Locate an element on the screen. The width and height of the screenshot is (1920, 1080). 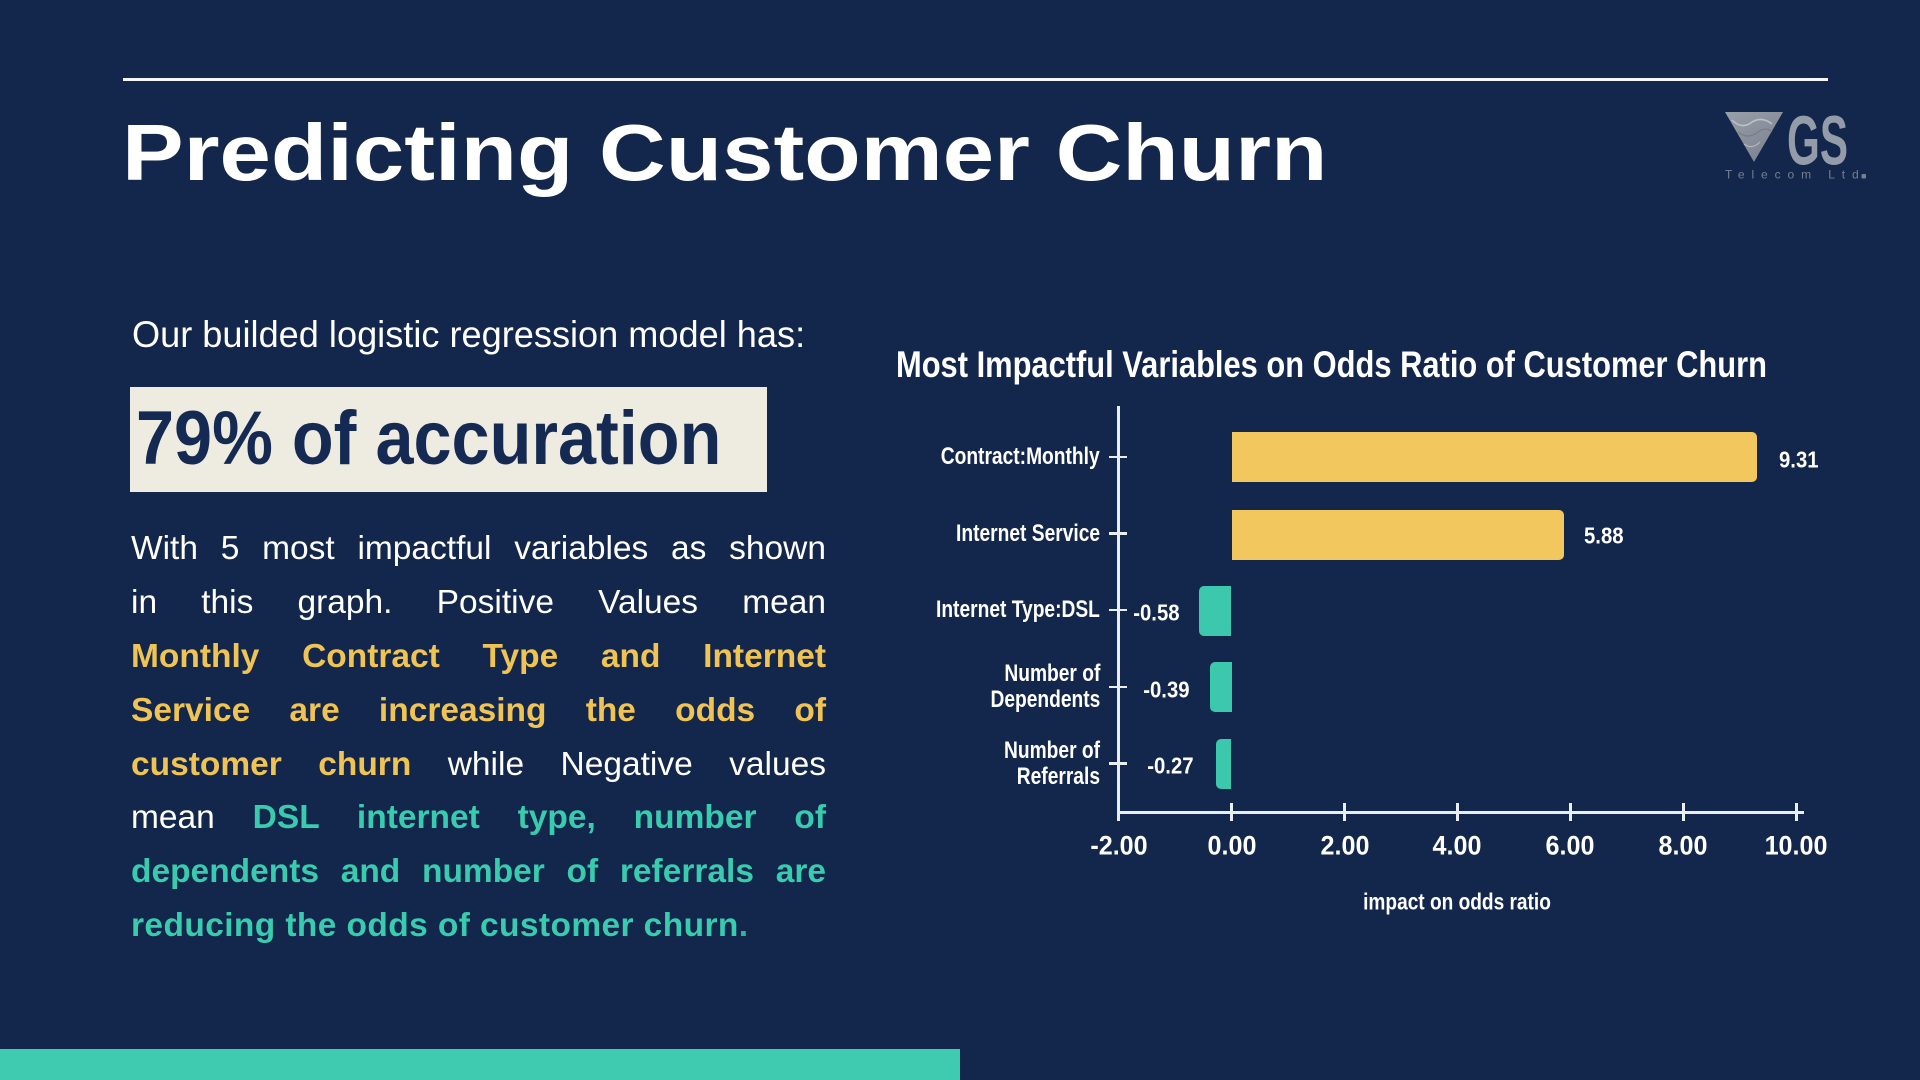
svg-text: Telecom Ltd is located at coordinates (1795, 175).